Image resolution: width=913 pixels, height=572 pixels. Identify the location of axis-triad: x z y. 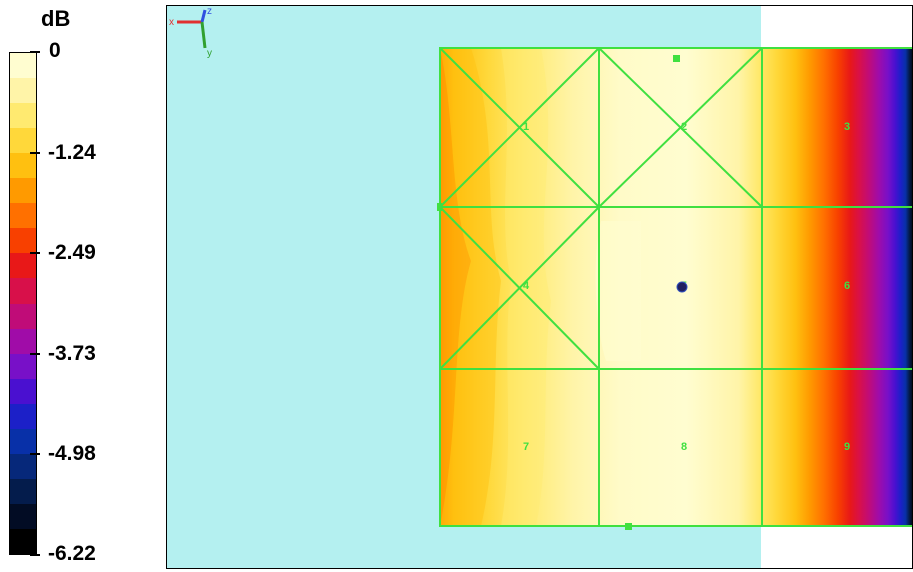
(192, 32).